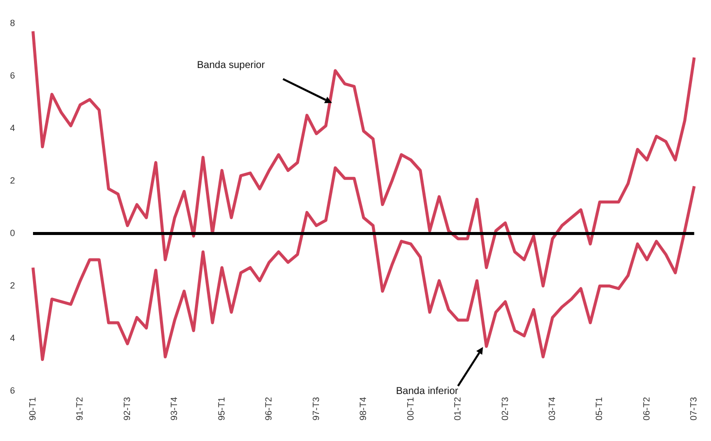  What do you see at coordinates (269, 409) in the screenshot?
I see `x-tick-label: 96-T2` at bounding box center [269, 409].